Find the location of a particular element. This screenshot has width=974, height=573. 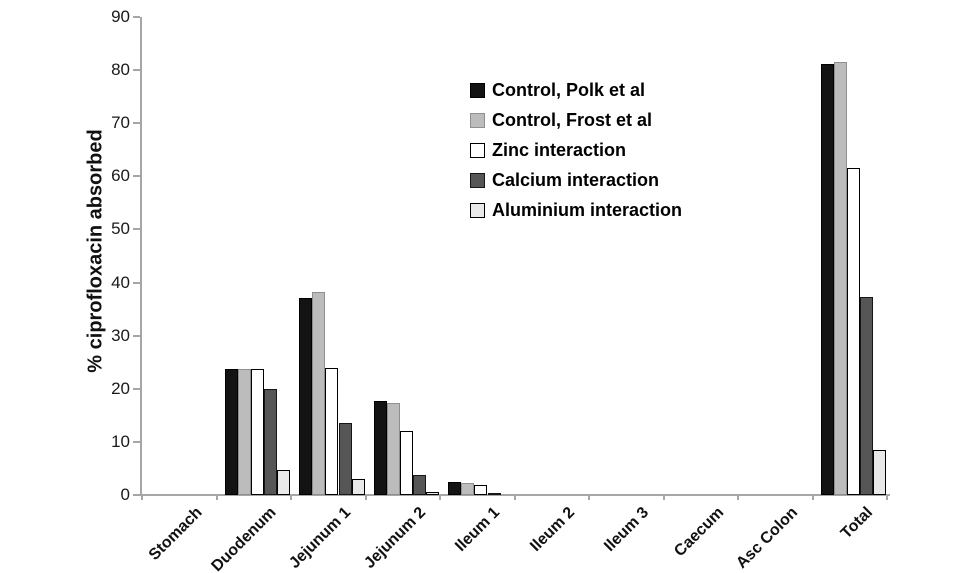

legend-label: Control, Frost et al is located at coordinates (572, 120).